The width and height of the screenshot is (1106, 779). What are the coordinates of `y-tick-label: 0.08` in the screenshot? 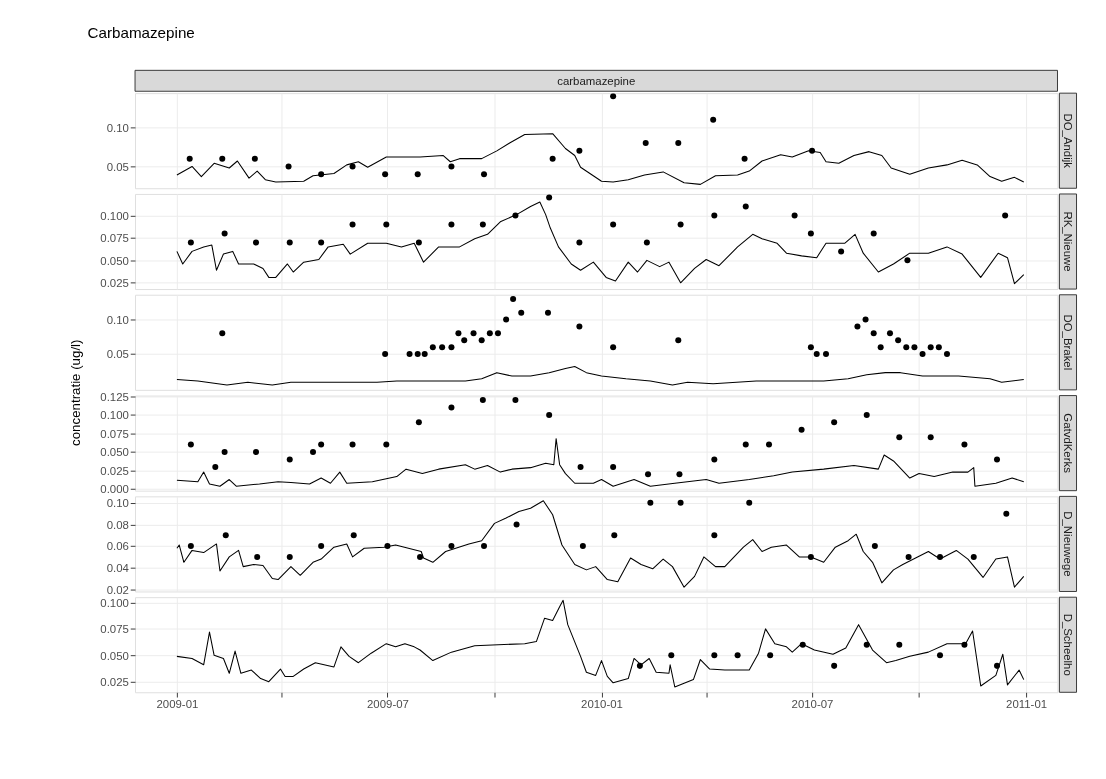 It's located at (117, 524).